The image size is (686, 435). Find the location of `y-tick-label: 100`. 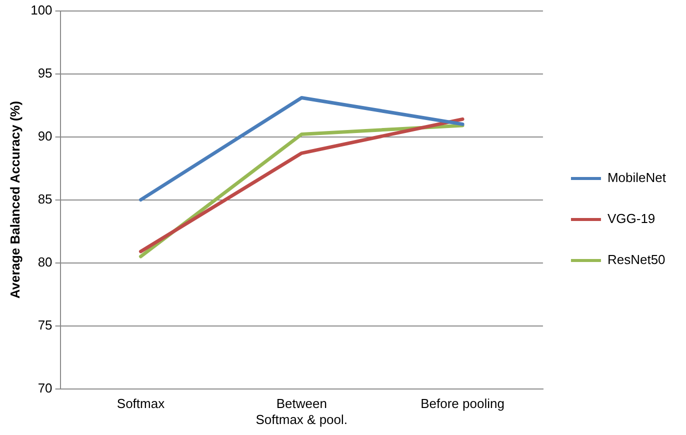

y-tick-label: 100 is located at coordinates (41, 10).